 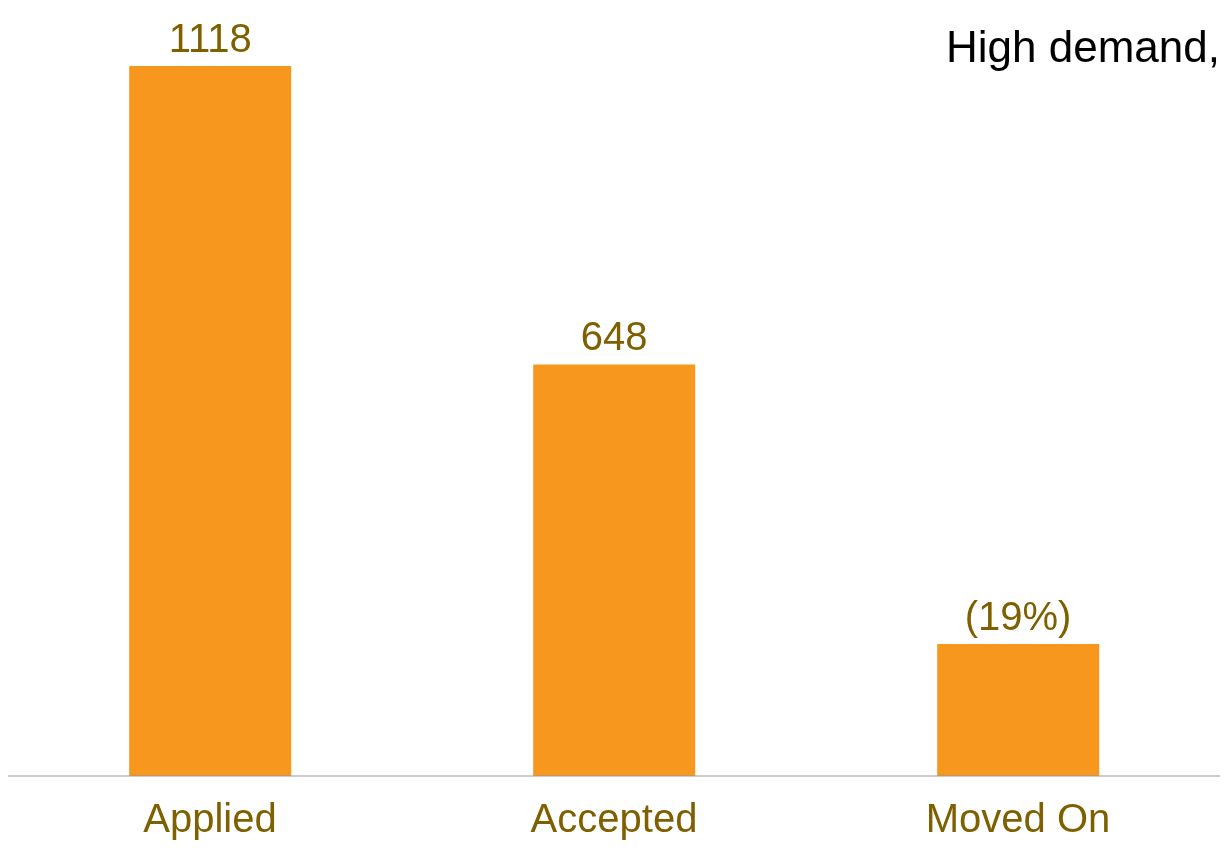 What do you see at coordinates (210, 818) in the screenshot?
I see `x-tick-label: Applied` at bounding box center [210, 818].